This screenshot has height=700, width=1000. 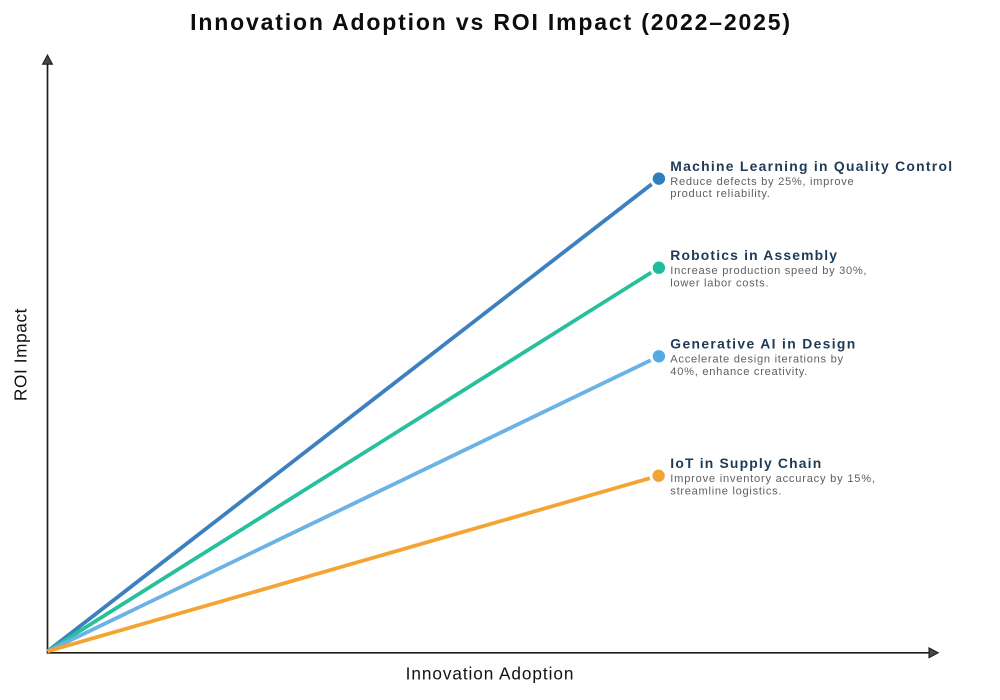 I want to click on svg-text: product reliability., so click(x=720, y=194).